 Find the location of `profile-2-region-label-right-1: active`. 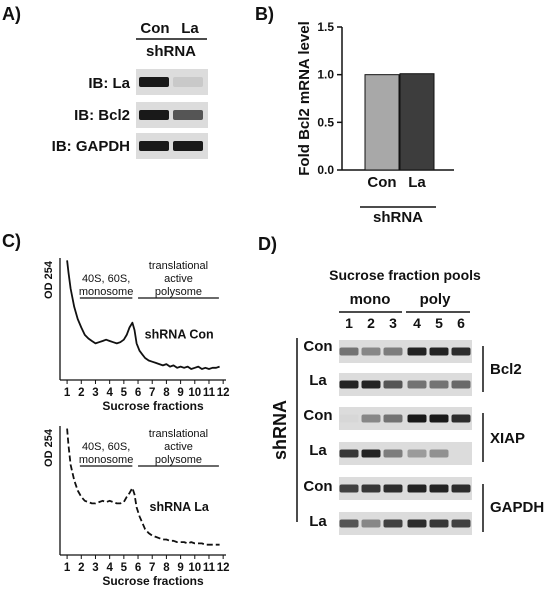

profile-2-region-label-right-1: active is located at coordinates (178, 447).